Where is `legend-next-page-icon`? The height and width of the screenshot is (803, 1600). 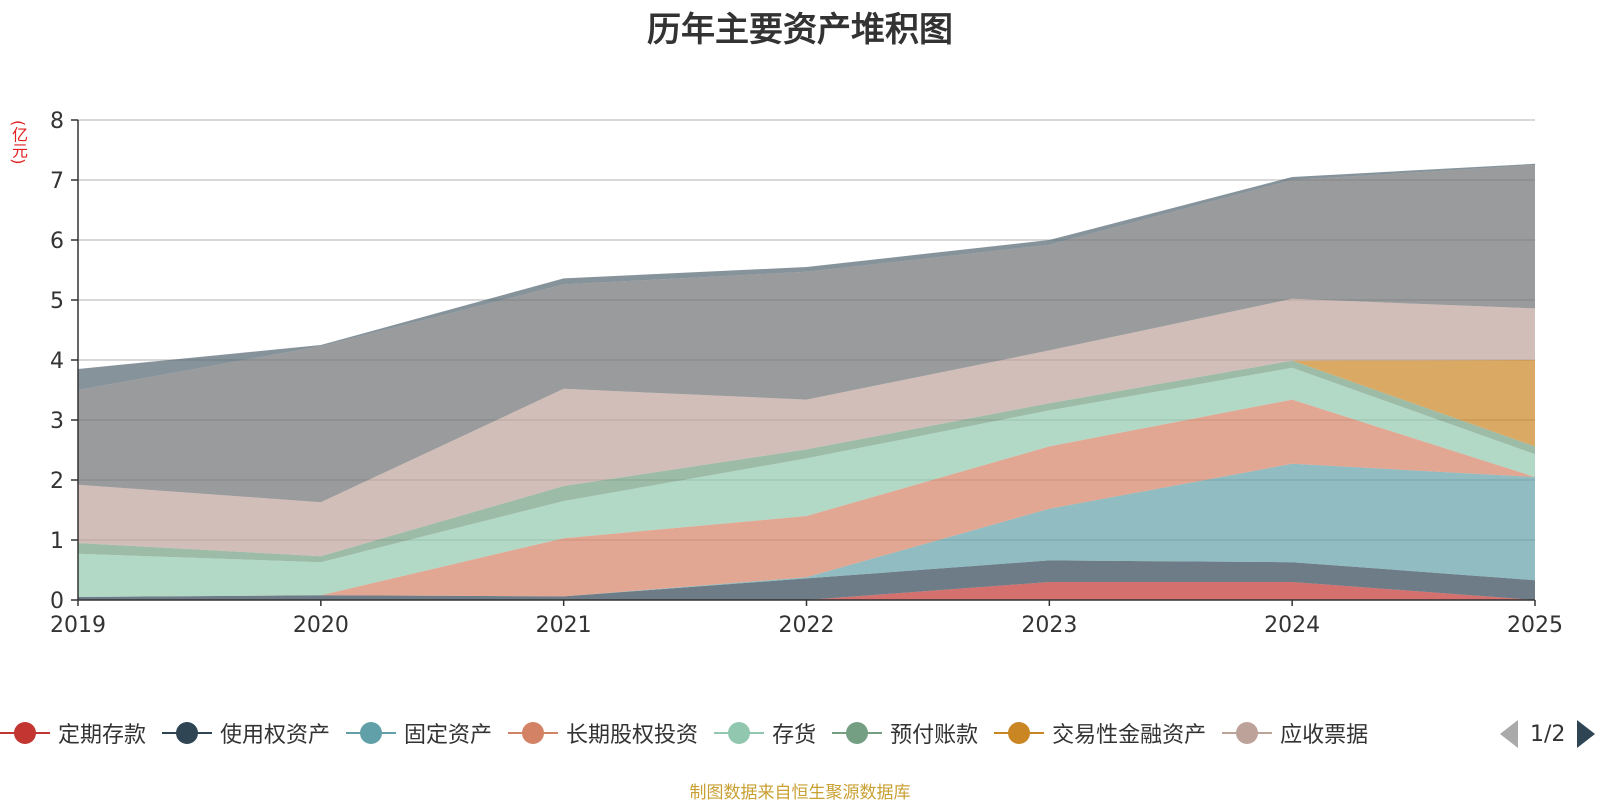 legend-next-page-icon is located at coordinates (1586, 734).